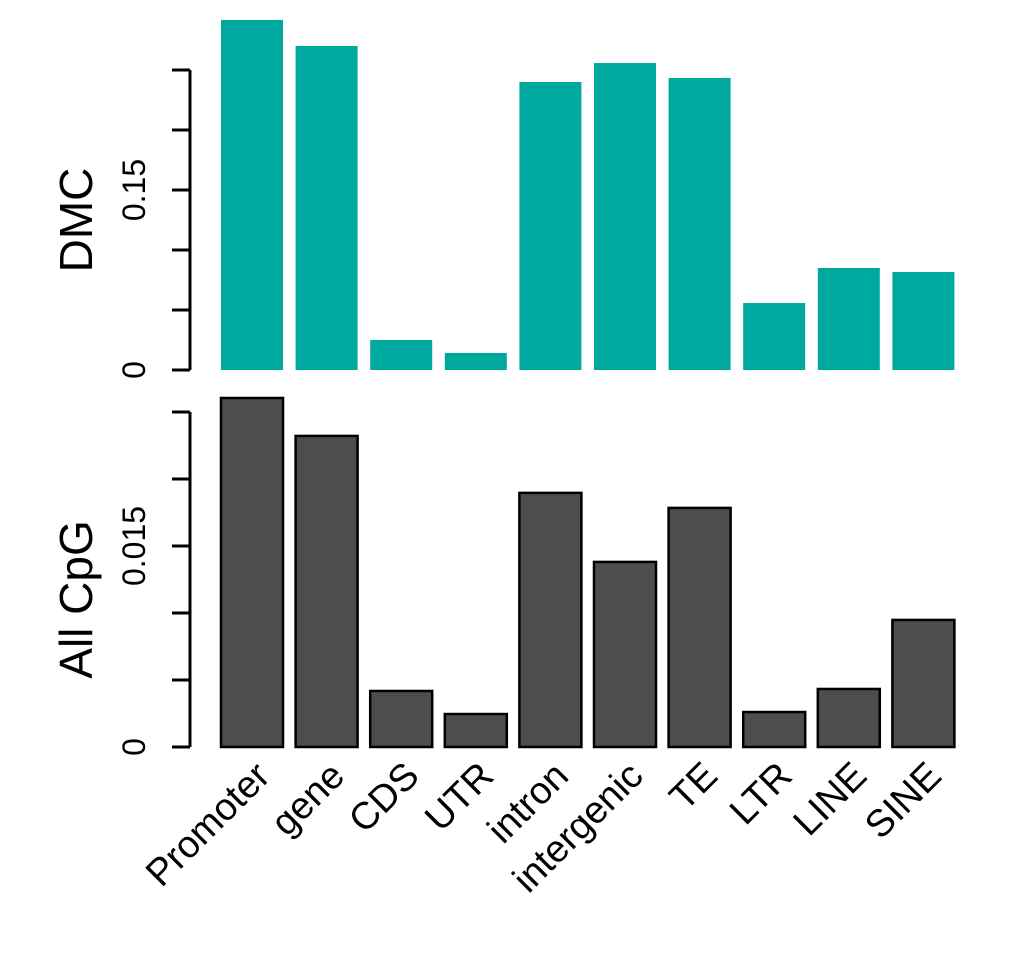  What do you see at coordinates (208, 824) in the screenshot?
I see `x-tick-label: Promoter` at bounding box center [208, 824].